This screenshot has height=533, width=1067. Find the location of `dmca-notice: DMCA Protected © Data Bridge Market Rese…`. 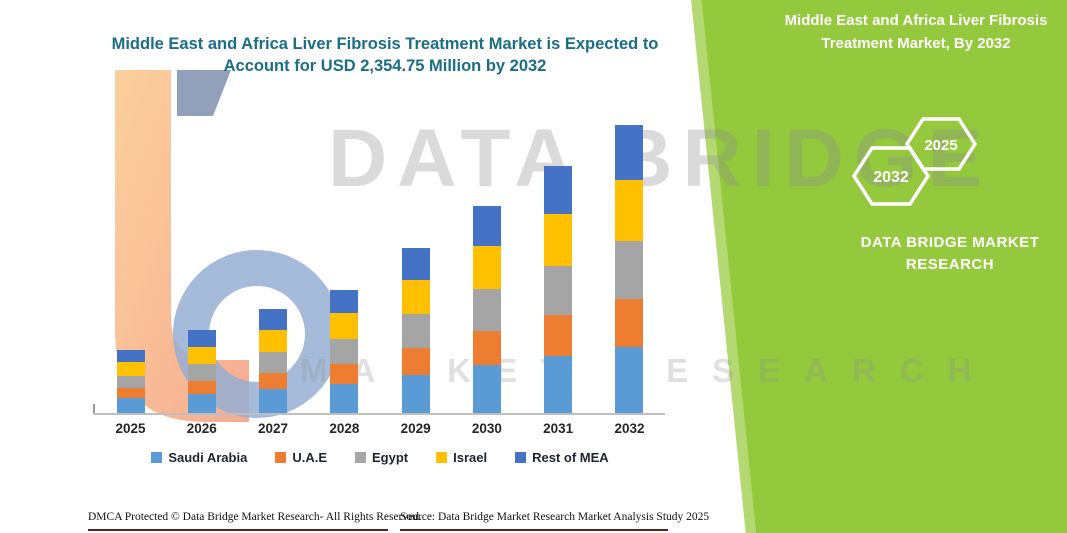

dmca-notice: DMCA Protected © Data Bridge Market Rese… is located at coordinates (255, 517).